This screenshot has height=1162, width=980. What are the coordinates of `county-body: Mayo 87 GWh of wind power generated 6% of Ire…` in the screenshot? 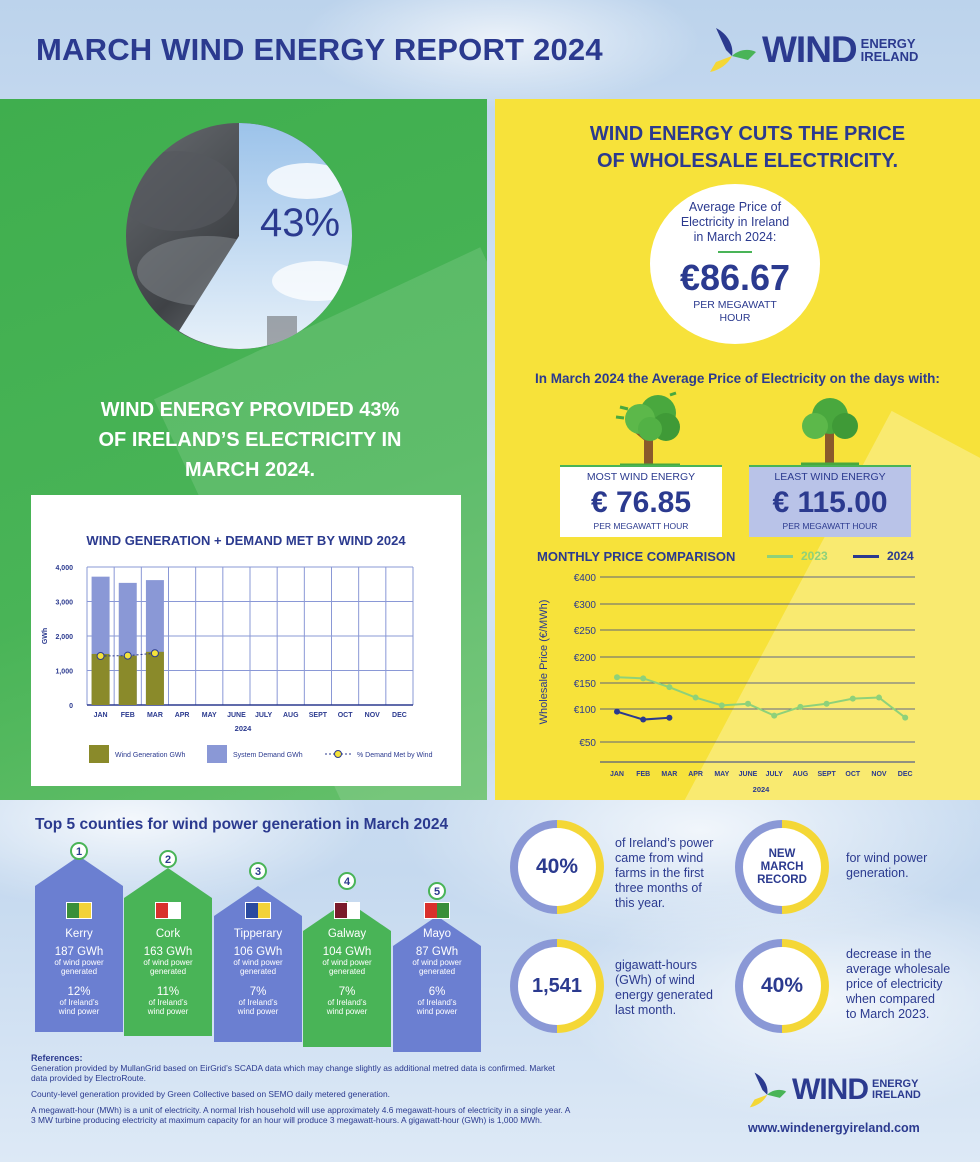 It's located at (437, 959).